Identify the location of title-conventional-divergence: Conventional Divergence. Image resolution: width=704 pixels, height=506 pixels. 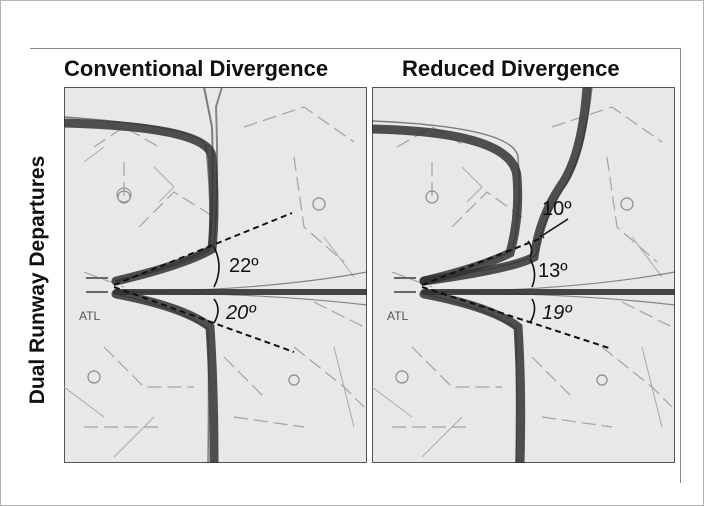
(196, 68).